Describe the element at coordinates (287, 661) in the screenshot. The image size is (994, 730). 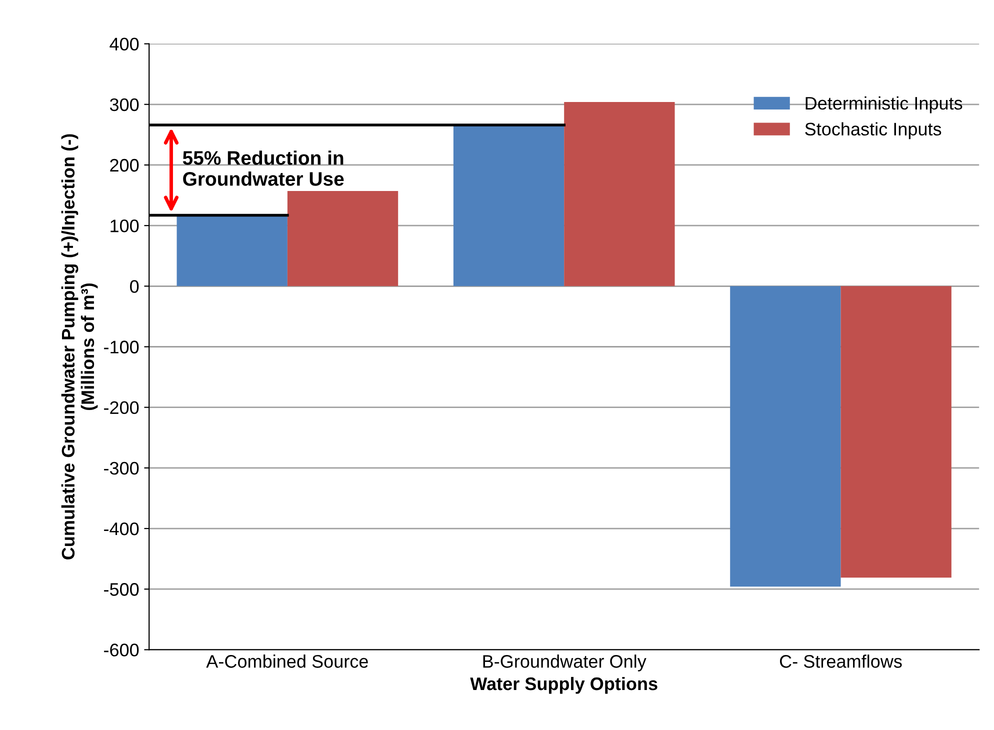
I see `x-tick-label: A-Combined Source` at that location.